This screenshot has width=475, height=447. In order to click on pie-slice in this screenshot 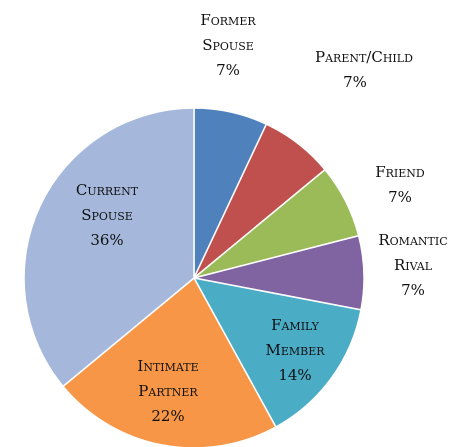, I will do `click(277, 352)`.